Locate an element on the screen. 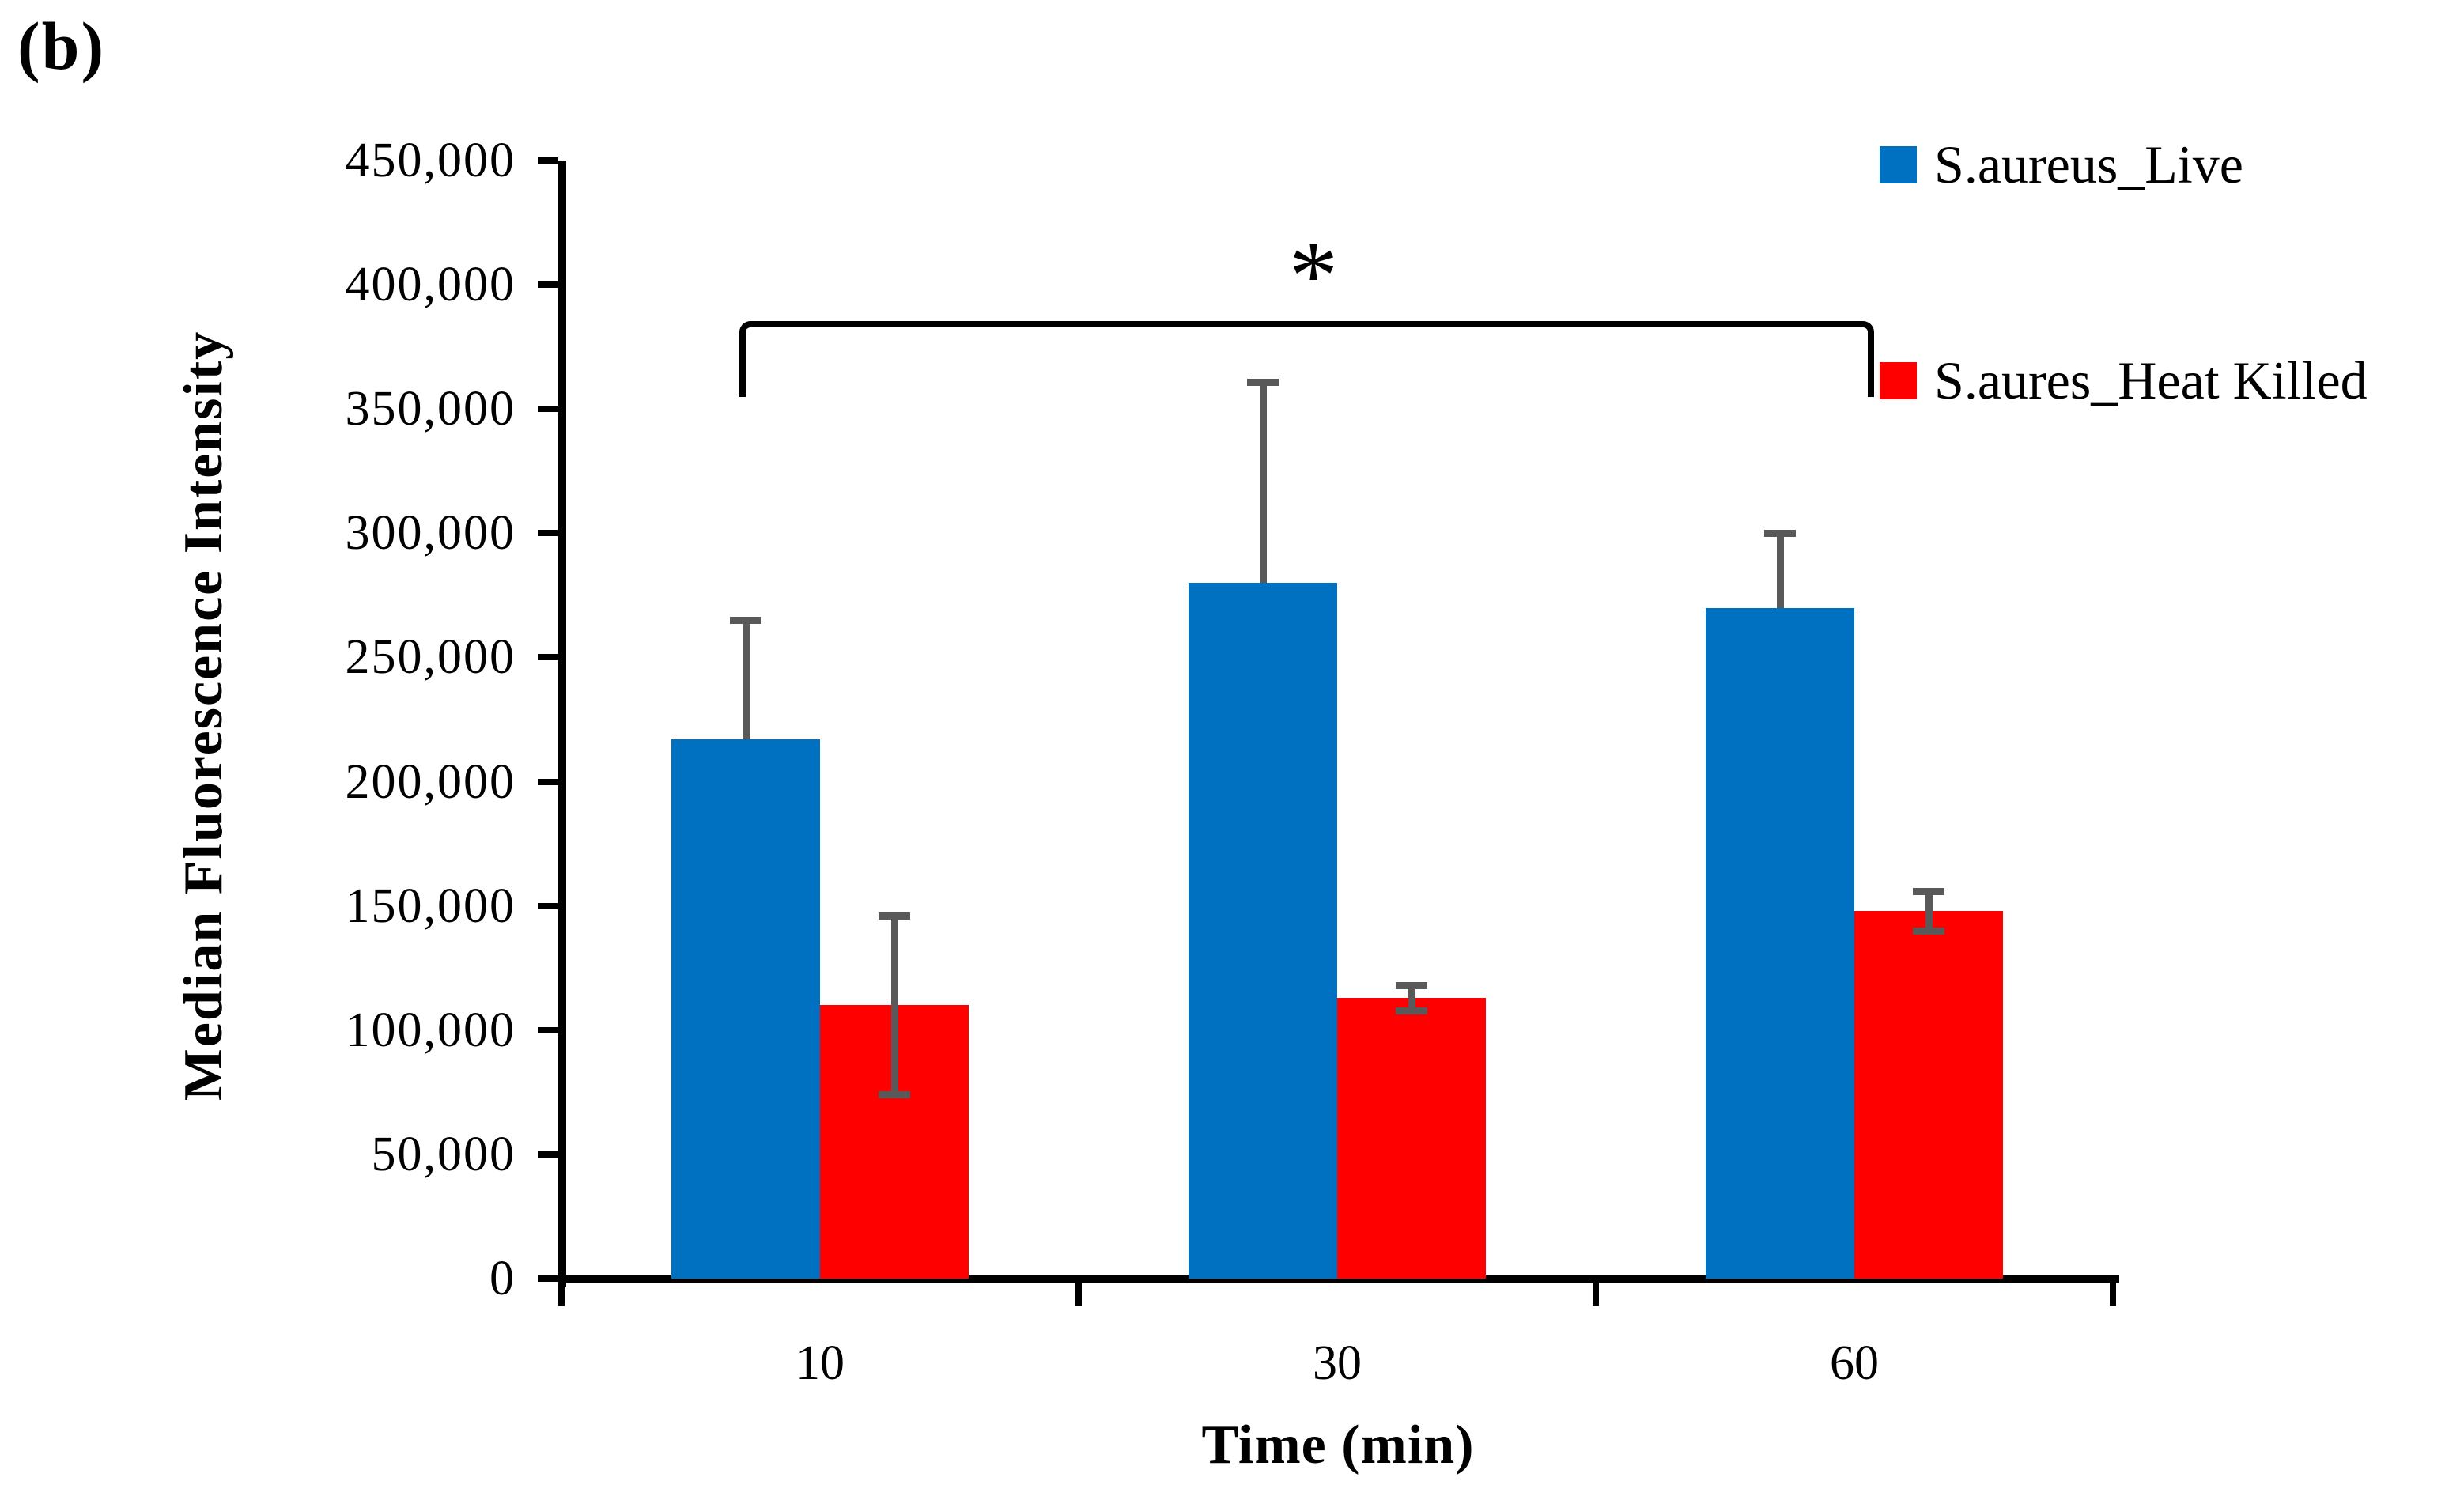 This screenshot has height=1500, width=2464. legend-label-heat-killed: S.aures_Heat Killed is located at coordinates (2151, 380).